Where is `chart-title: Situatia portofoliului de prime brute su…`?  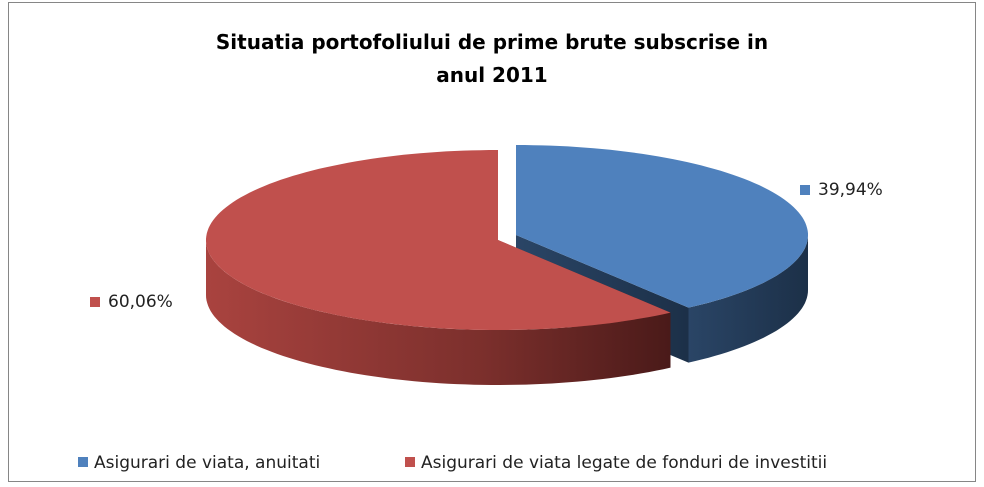
chart-title: Situatia portofoliului de prime brute su… is located at coordinates (492, 58).